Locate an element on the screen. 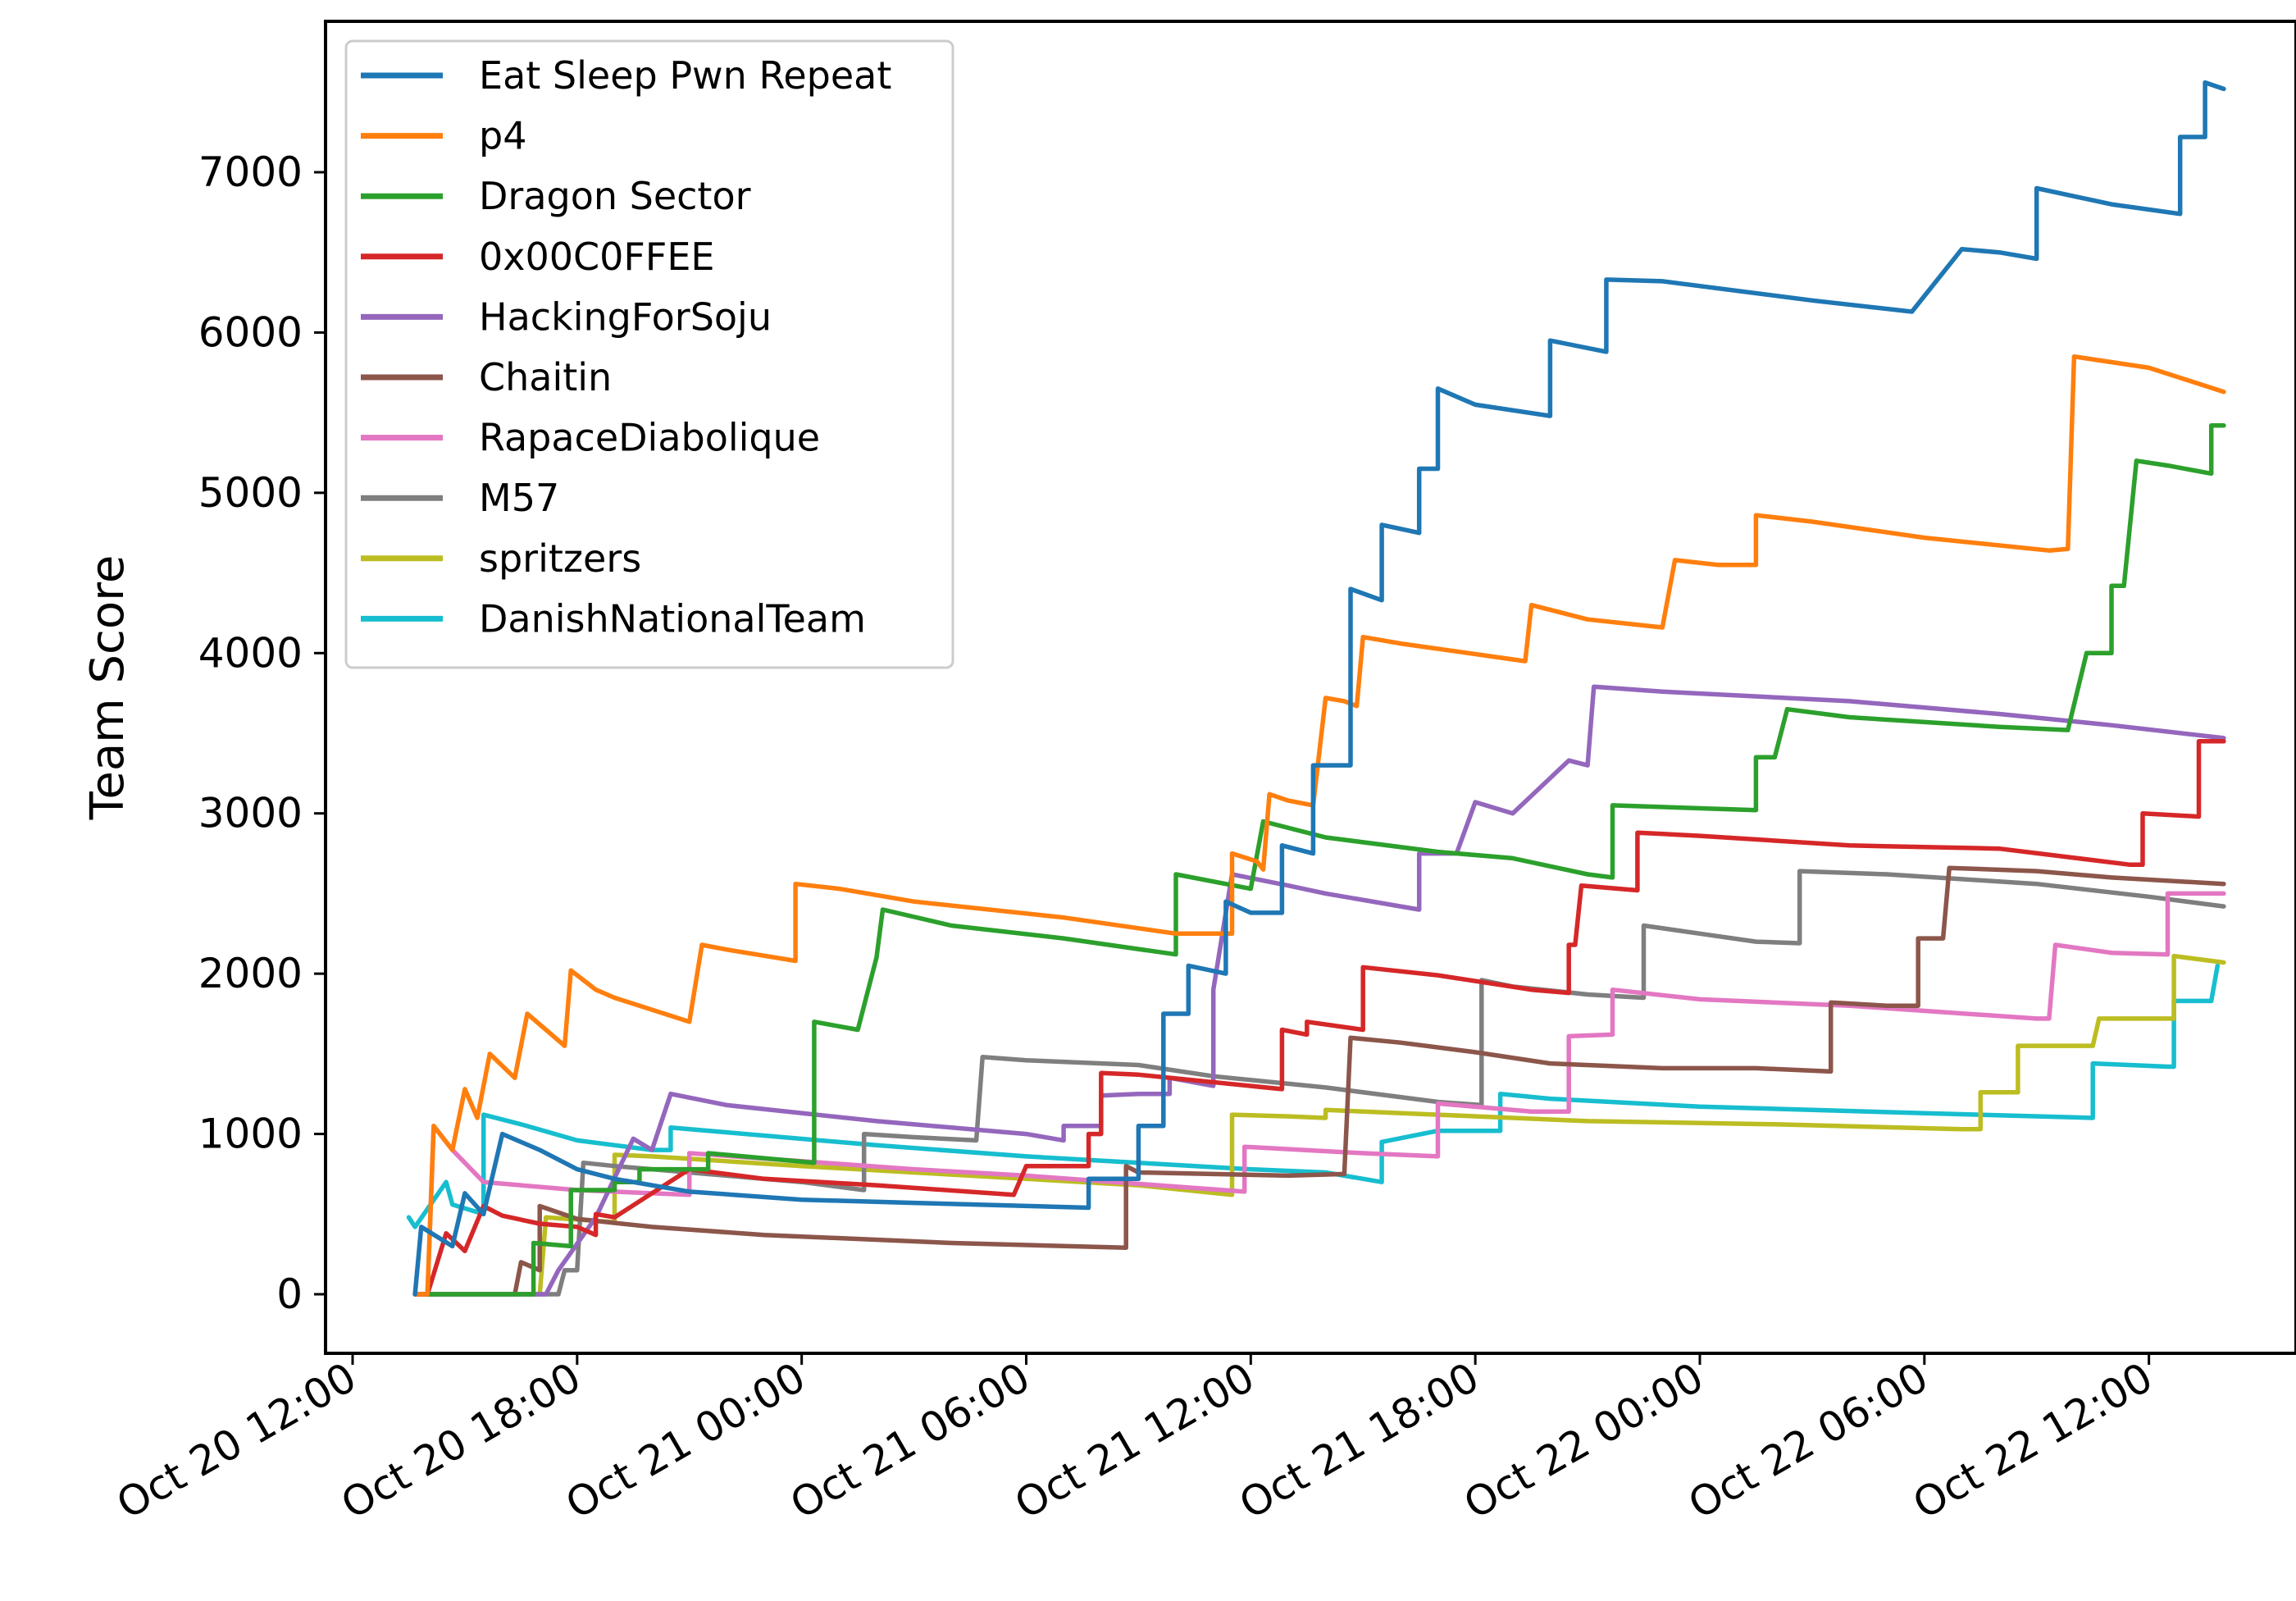 Image resolution: width=2296 pixels, height=1601 pixels. y-tick-label: 3000 is located at coordinates (250, 813).